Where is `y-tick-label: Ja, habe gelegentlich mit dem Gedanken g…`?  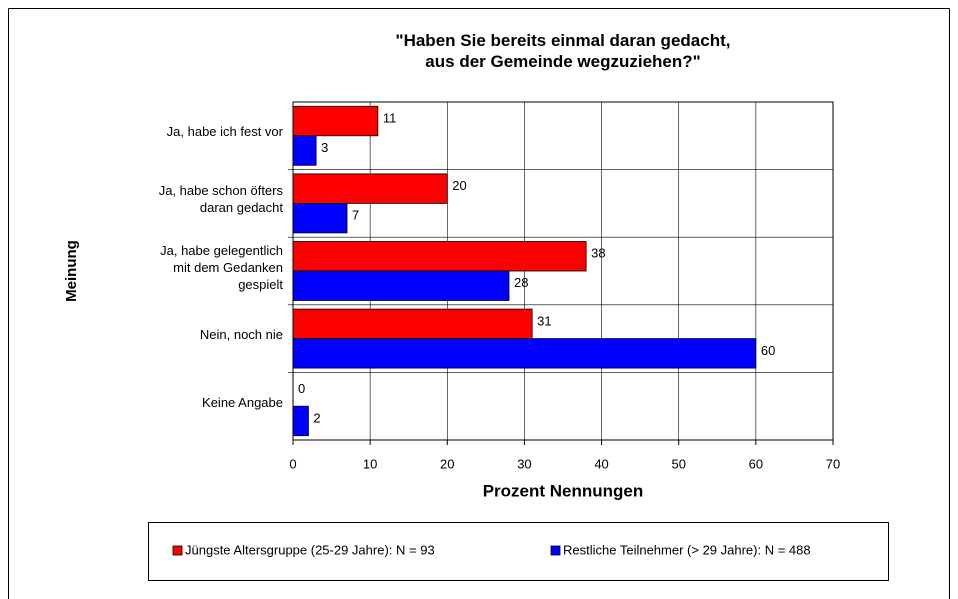
y-tick-label: Ja, habe gelegentlich mit dem Gedanken g… is located at coordinates (221, 267).